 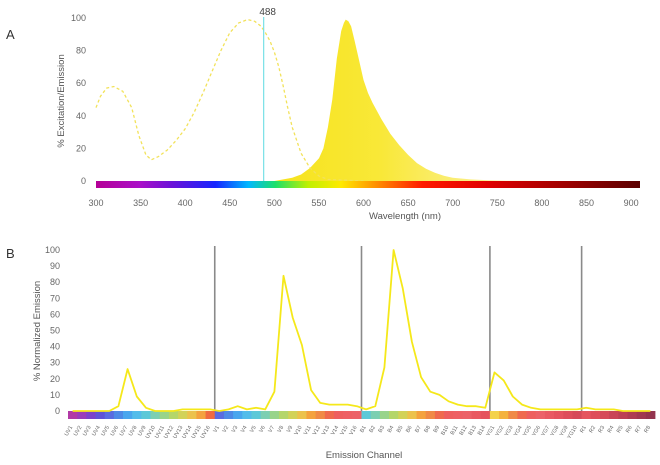 I want to click on b-x-tick-label: V14, so click(x=335, y=430).